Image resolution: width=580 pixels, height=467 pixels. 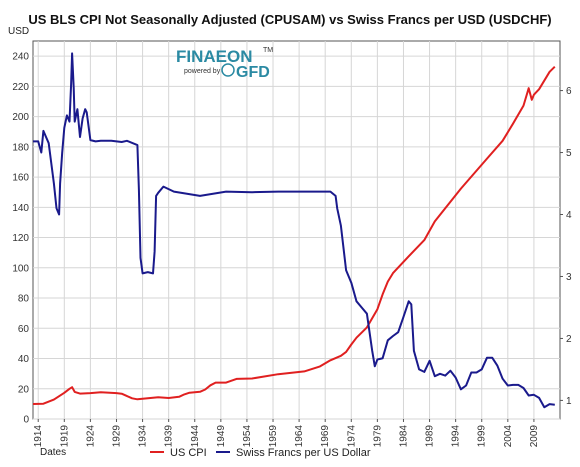 I want to click on y-left-tick-label: 200, so click(x=20, y=117).